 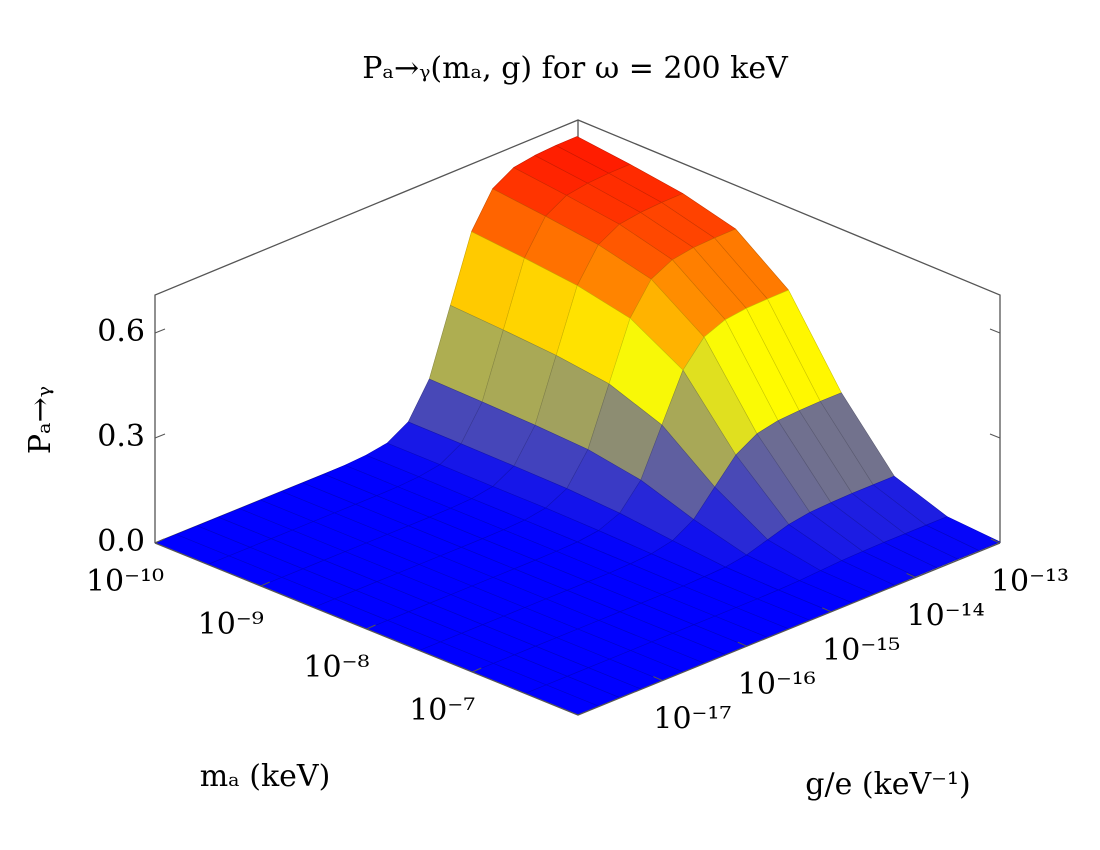 I want to click on x-tick-label: 10⁻⁹, so click(x=231, y=624).